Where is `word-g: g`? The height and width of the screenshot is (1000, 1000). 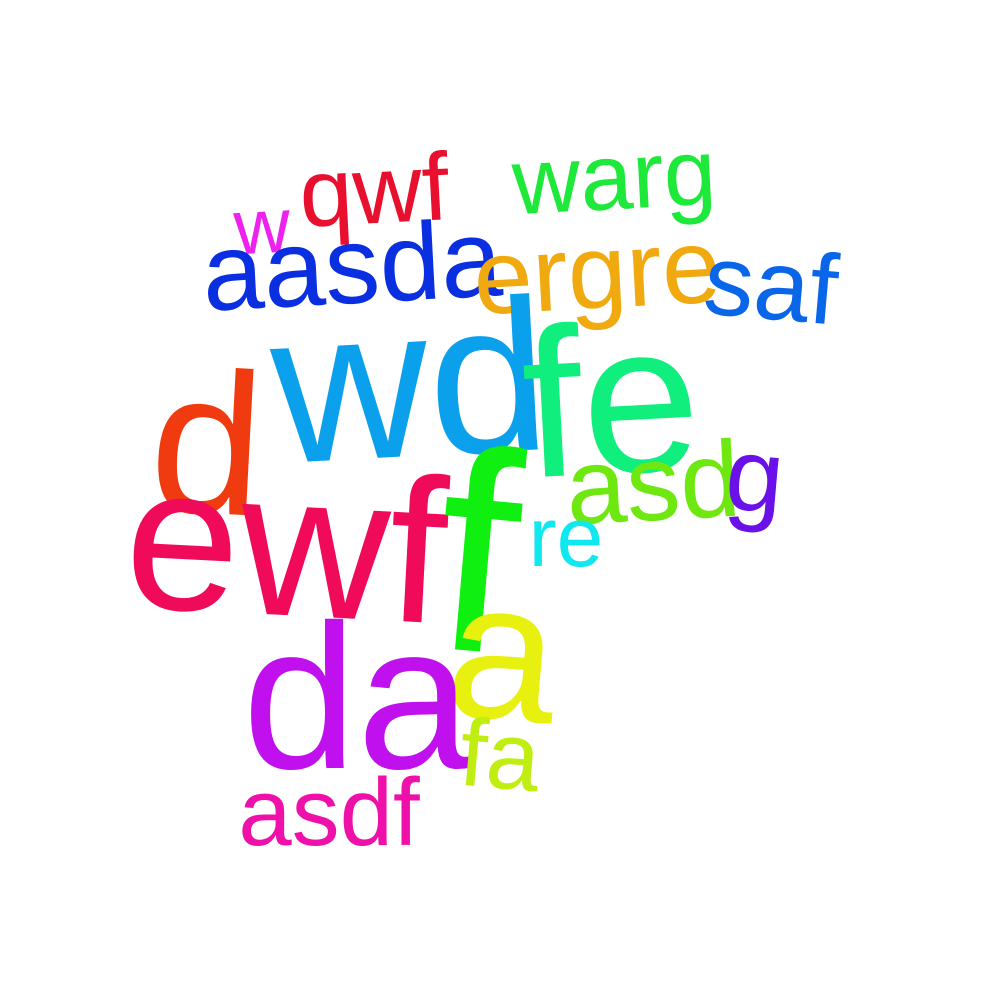
word-g: g is located at coordinates (755, 476).